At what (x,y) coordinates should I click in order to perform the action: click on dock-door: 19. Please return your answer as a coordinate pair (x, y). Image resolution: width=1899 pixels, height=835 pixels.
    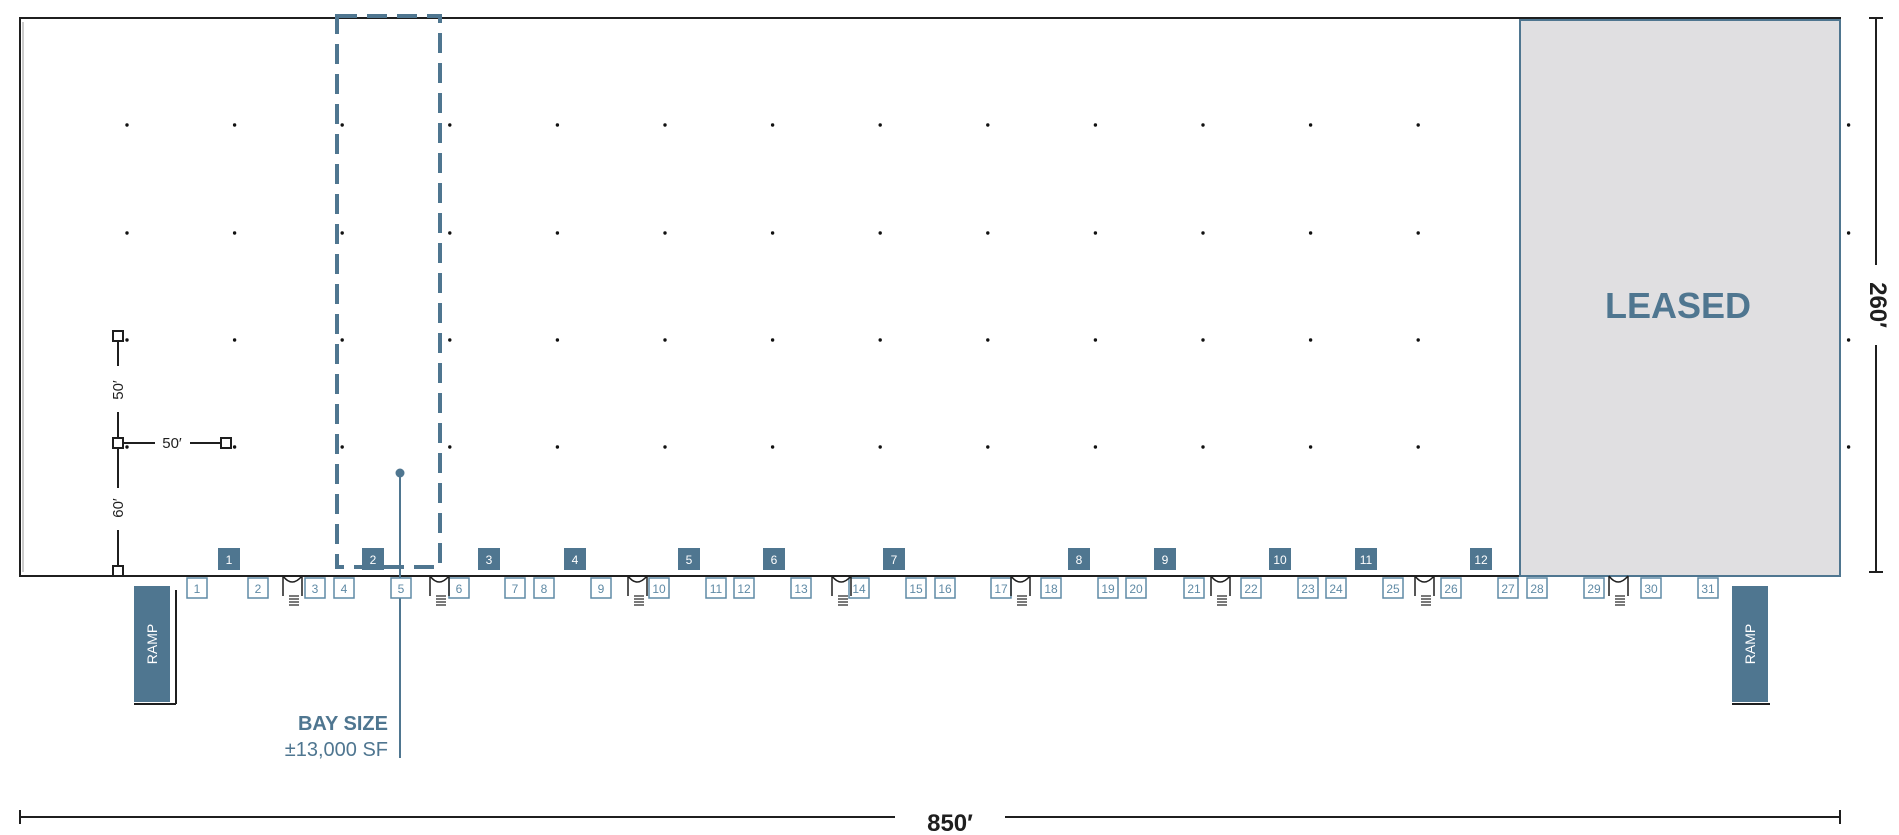
    Looking at the image, I should click on (1108, 588).